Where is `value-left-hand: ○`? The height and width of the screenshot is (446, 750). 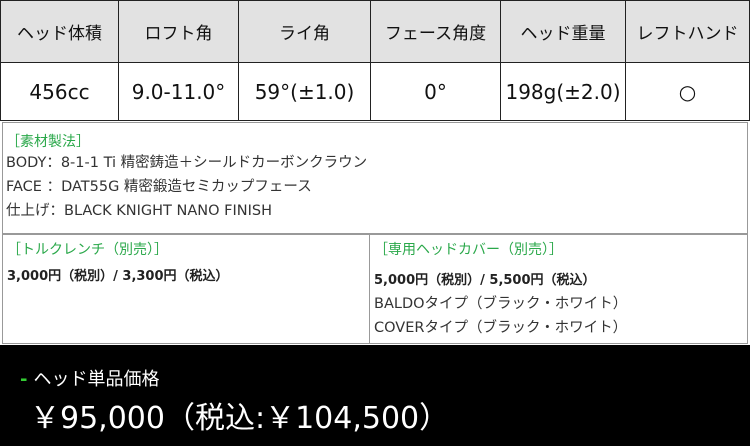
value-left-hand: ○ is located at coordinates (687, 91).